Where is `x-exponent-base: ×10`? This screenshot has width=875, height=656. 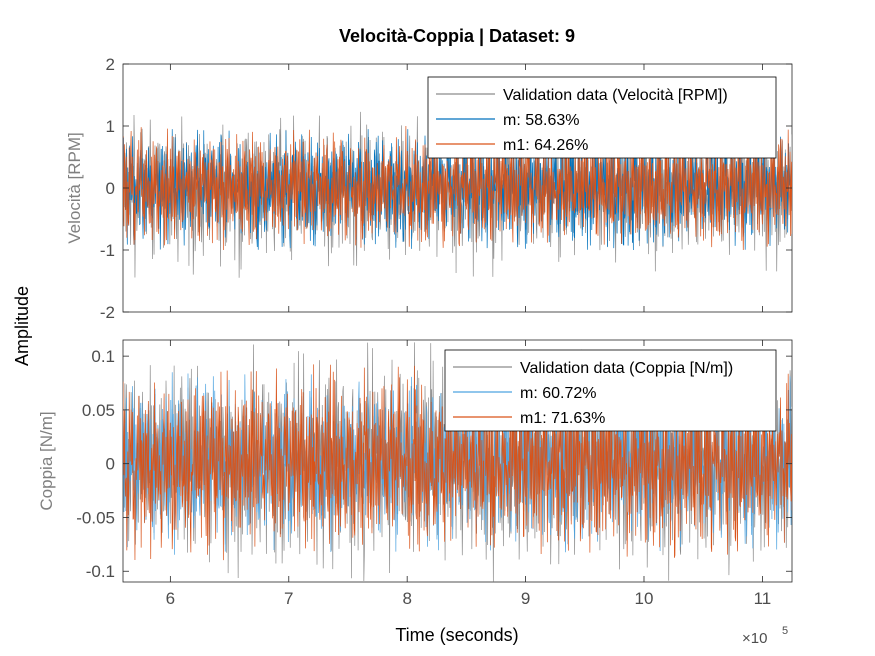 x-exponent-base: ×10 is located at coordinates (754, 638).